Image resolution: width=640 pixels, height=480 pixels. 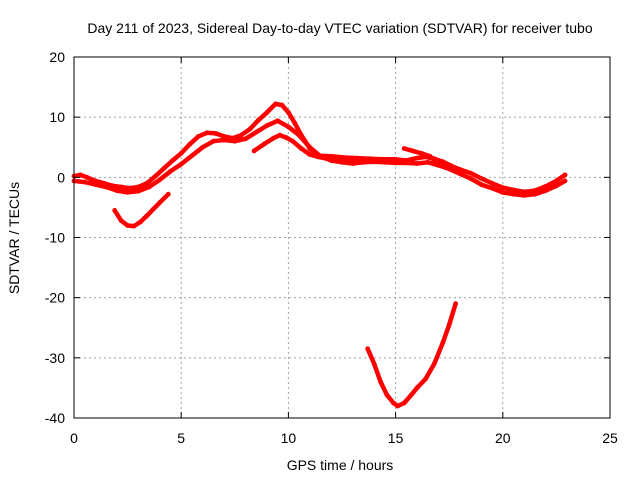 I want to click on y-tick-label: -30, so click(x=55, y=358).